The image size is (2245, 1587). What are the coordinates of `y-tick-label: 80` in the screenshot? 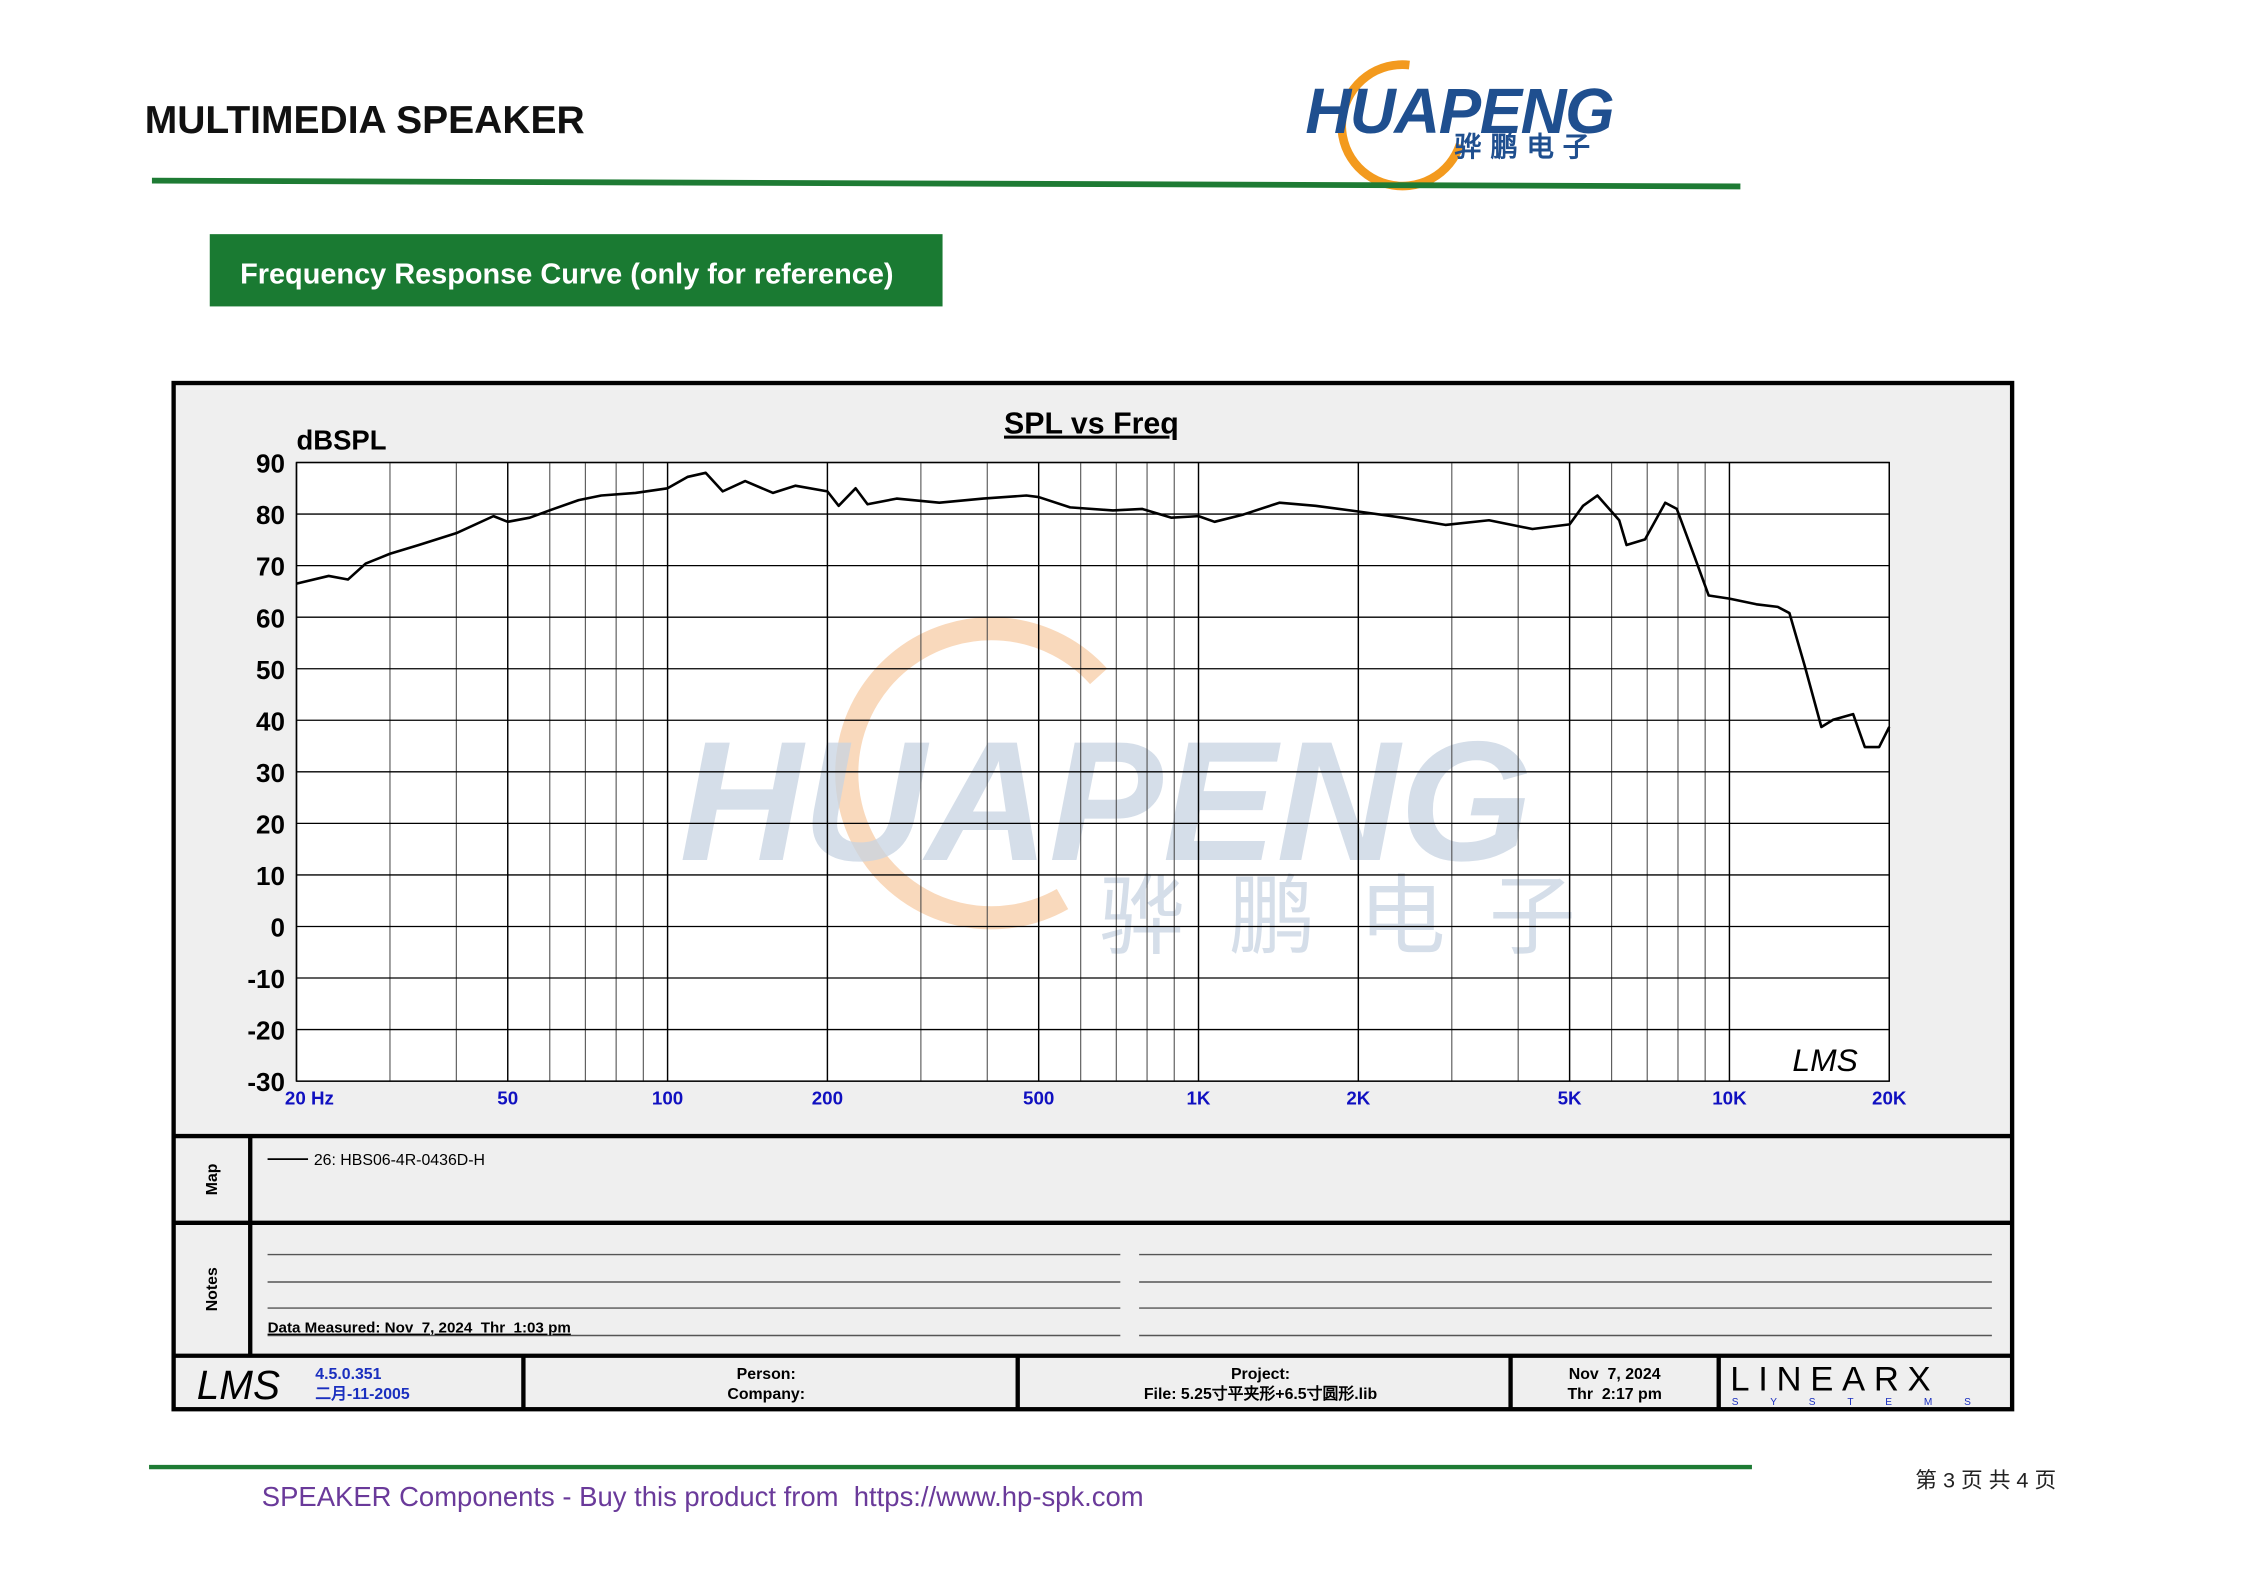 It's located at (270, 515).